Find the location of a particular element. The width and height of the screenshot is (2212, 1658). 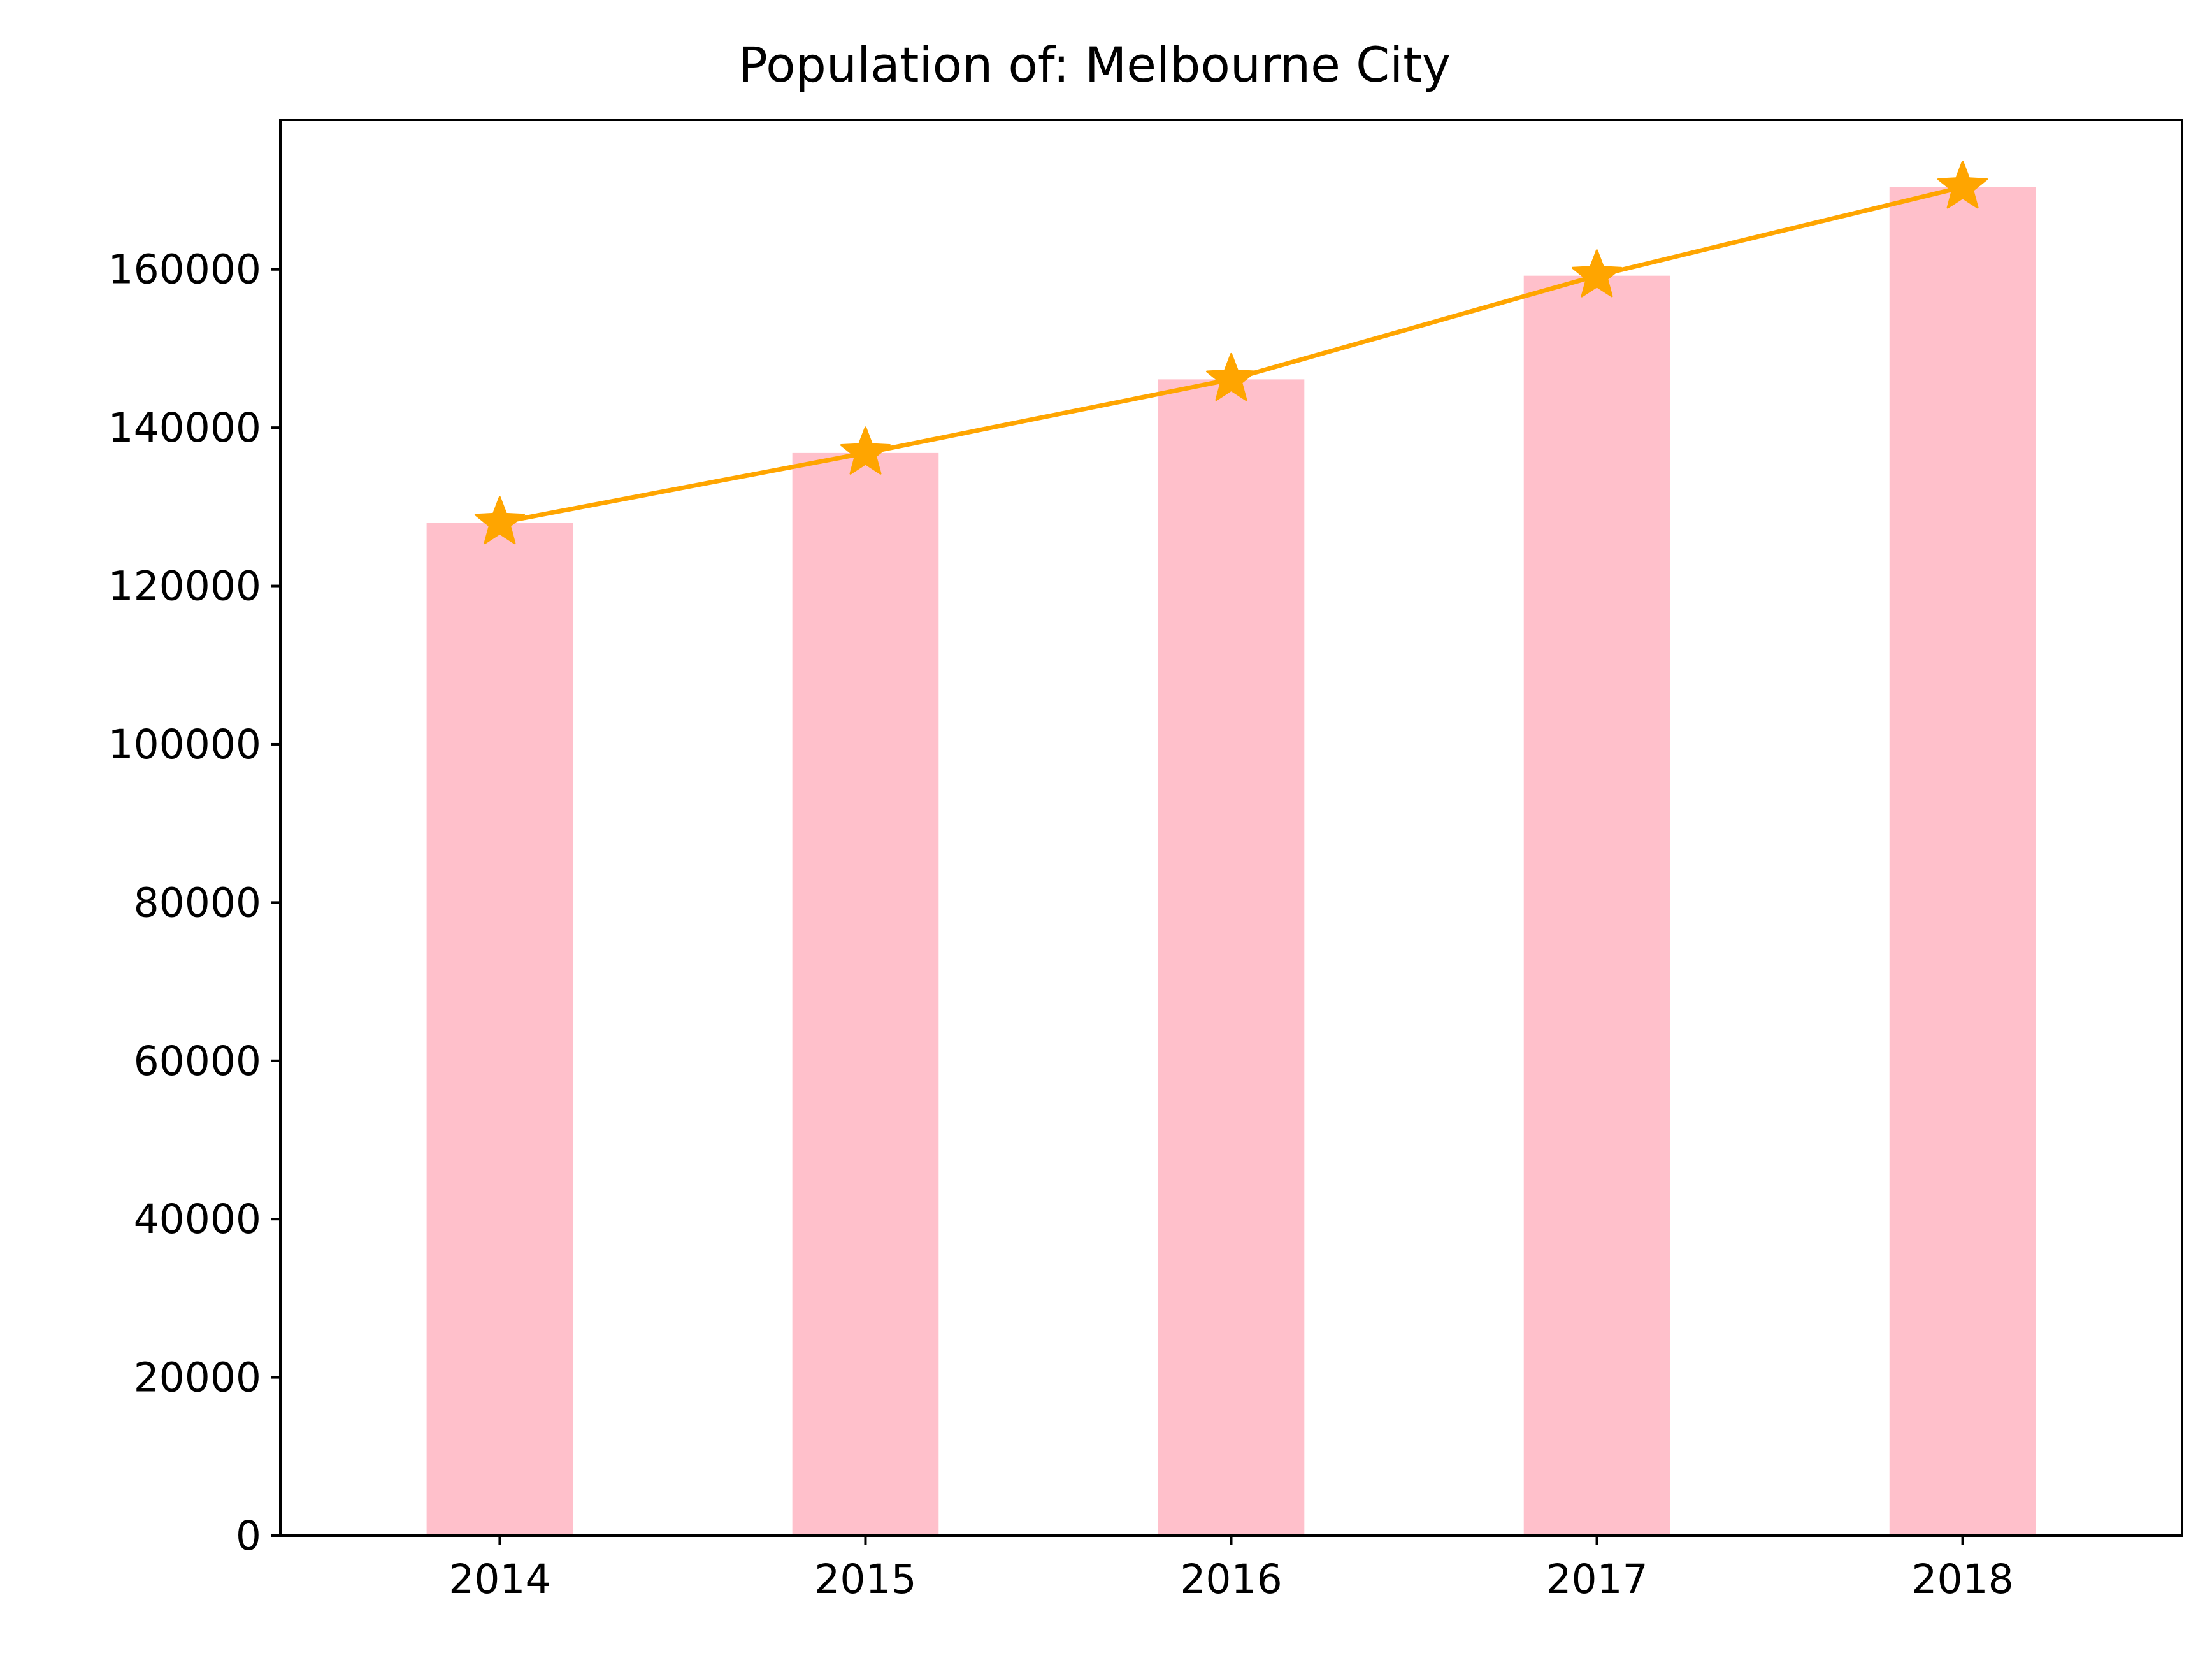

chart-title: Population of: Melbourne City is located at coordinates (1094, 64).